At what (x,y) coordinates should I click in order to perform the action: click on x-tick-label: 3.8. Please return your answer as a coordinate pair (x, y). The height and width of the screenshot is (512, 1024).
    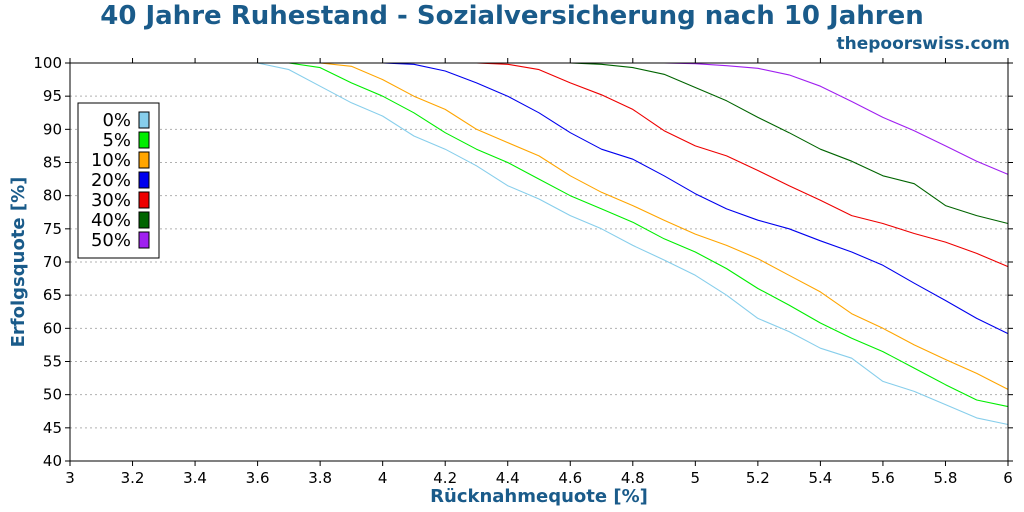
    Looking at the image, I should click on (320, 478).